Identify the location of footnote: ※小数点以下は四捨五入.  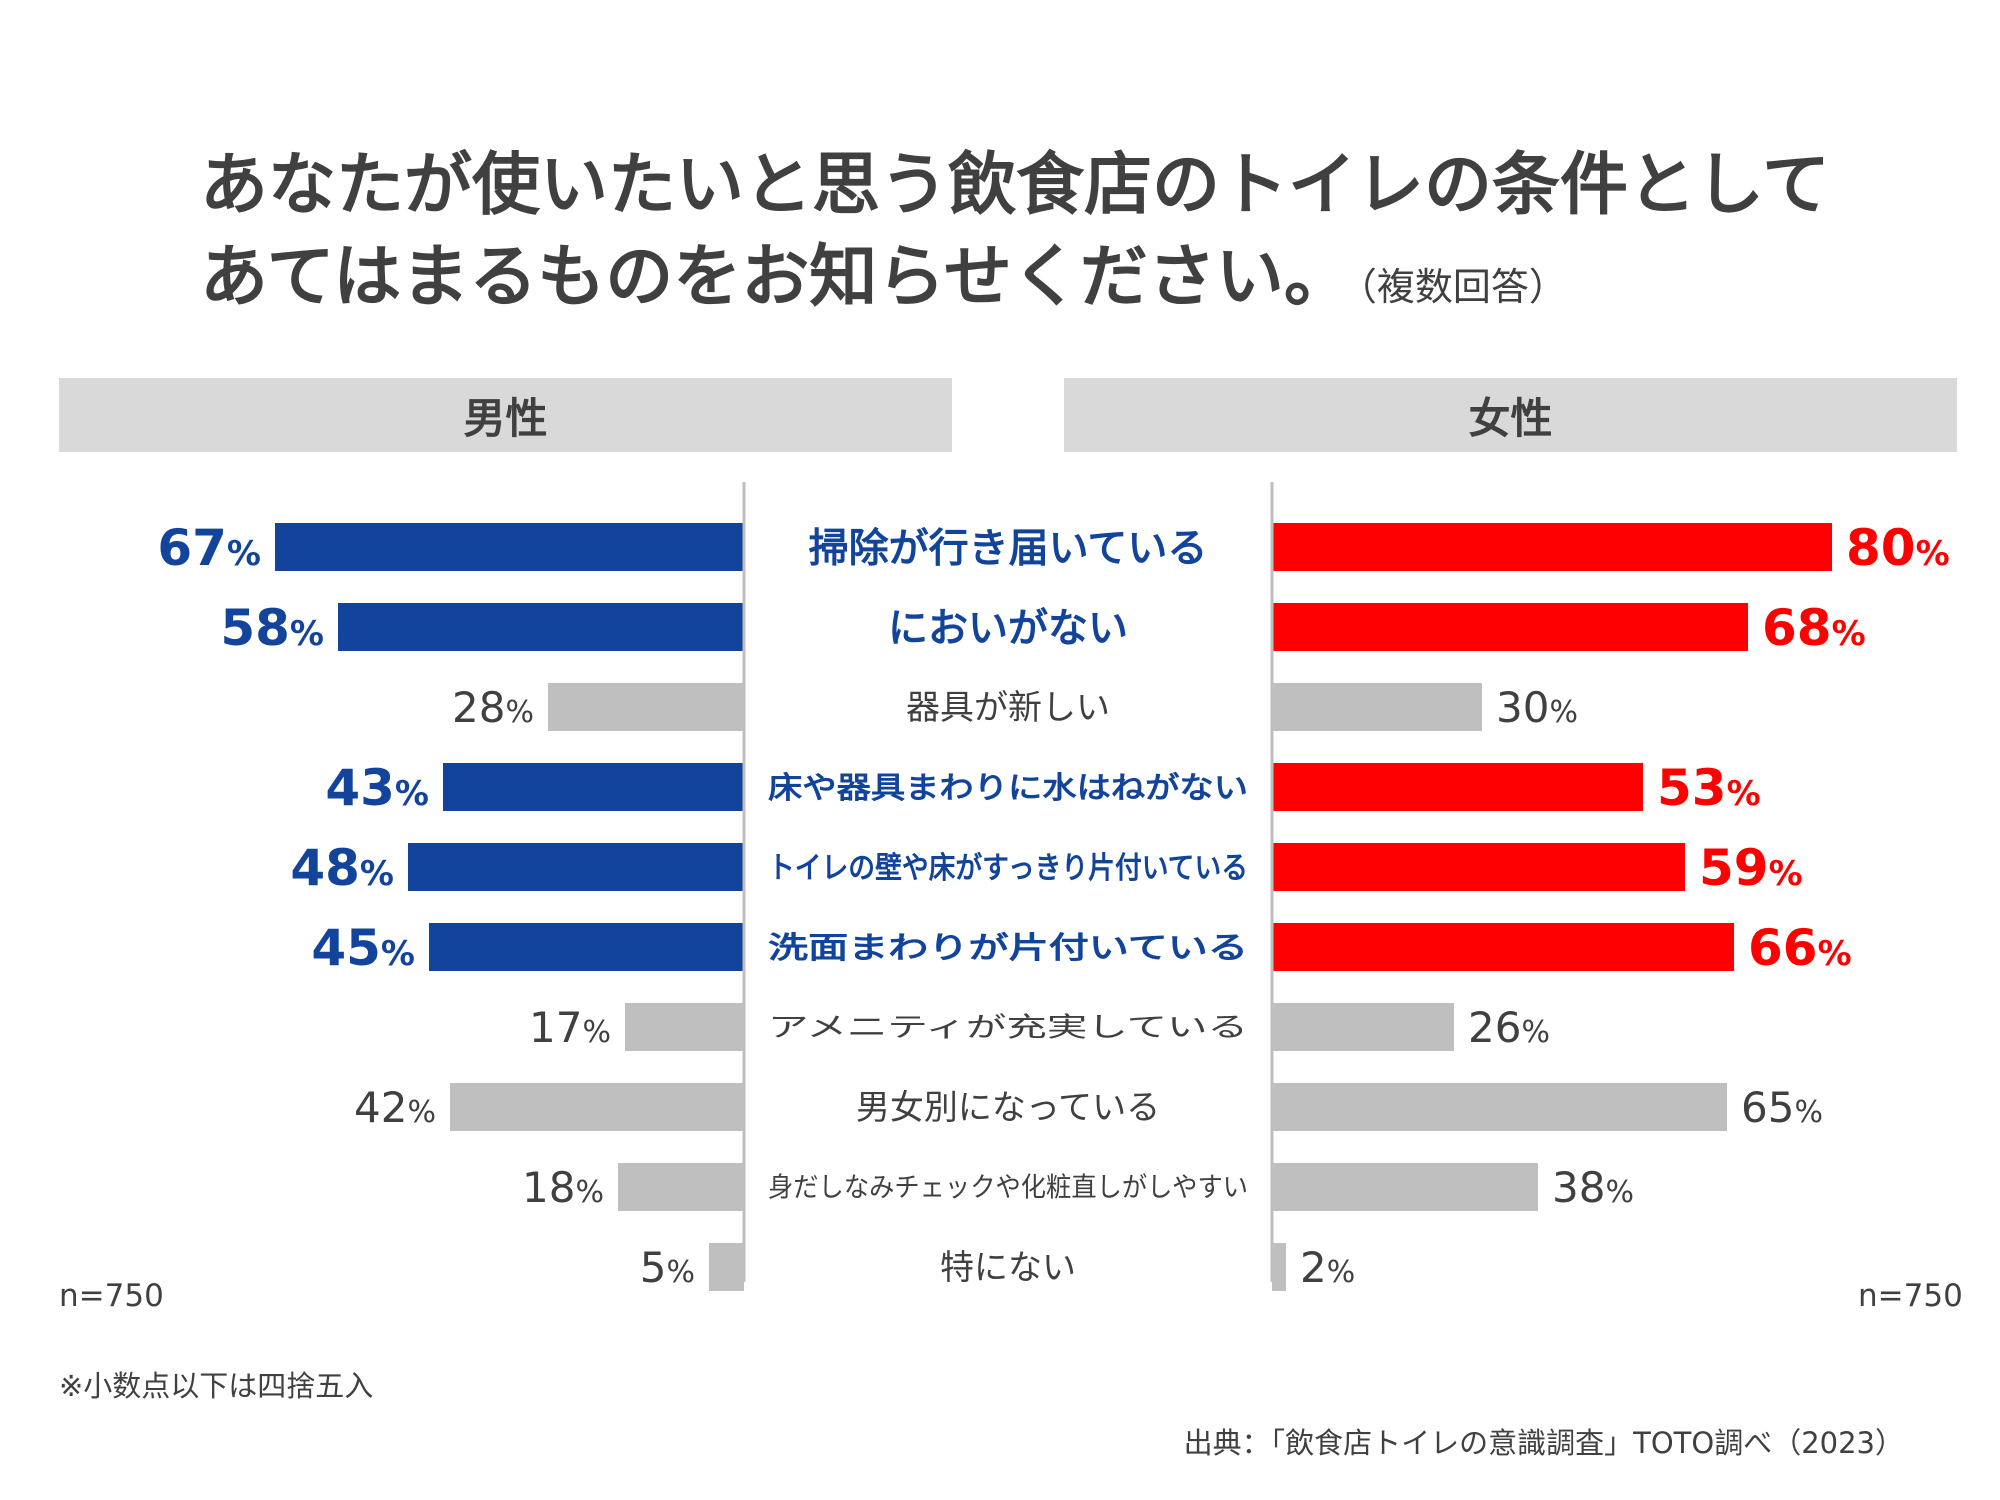
(216, 1386).